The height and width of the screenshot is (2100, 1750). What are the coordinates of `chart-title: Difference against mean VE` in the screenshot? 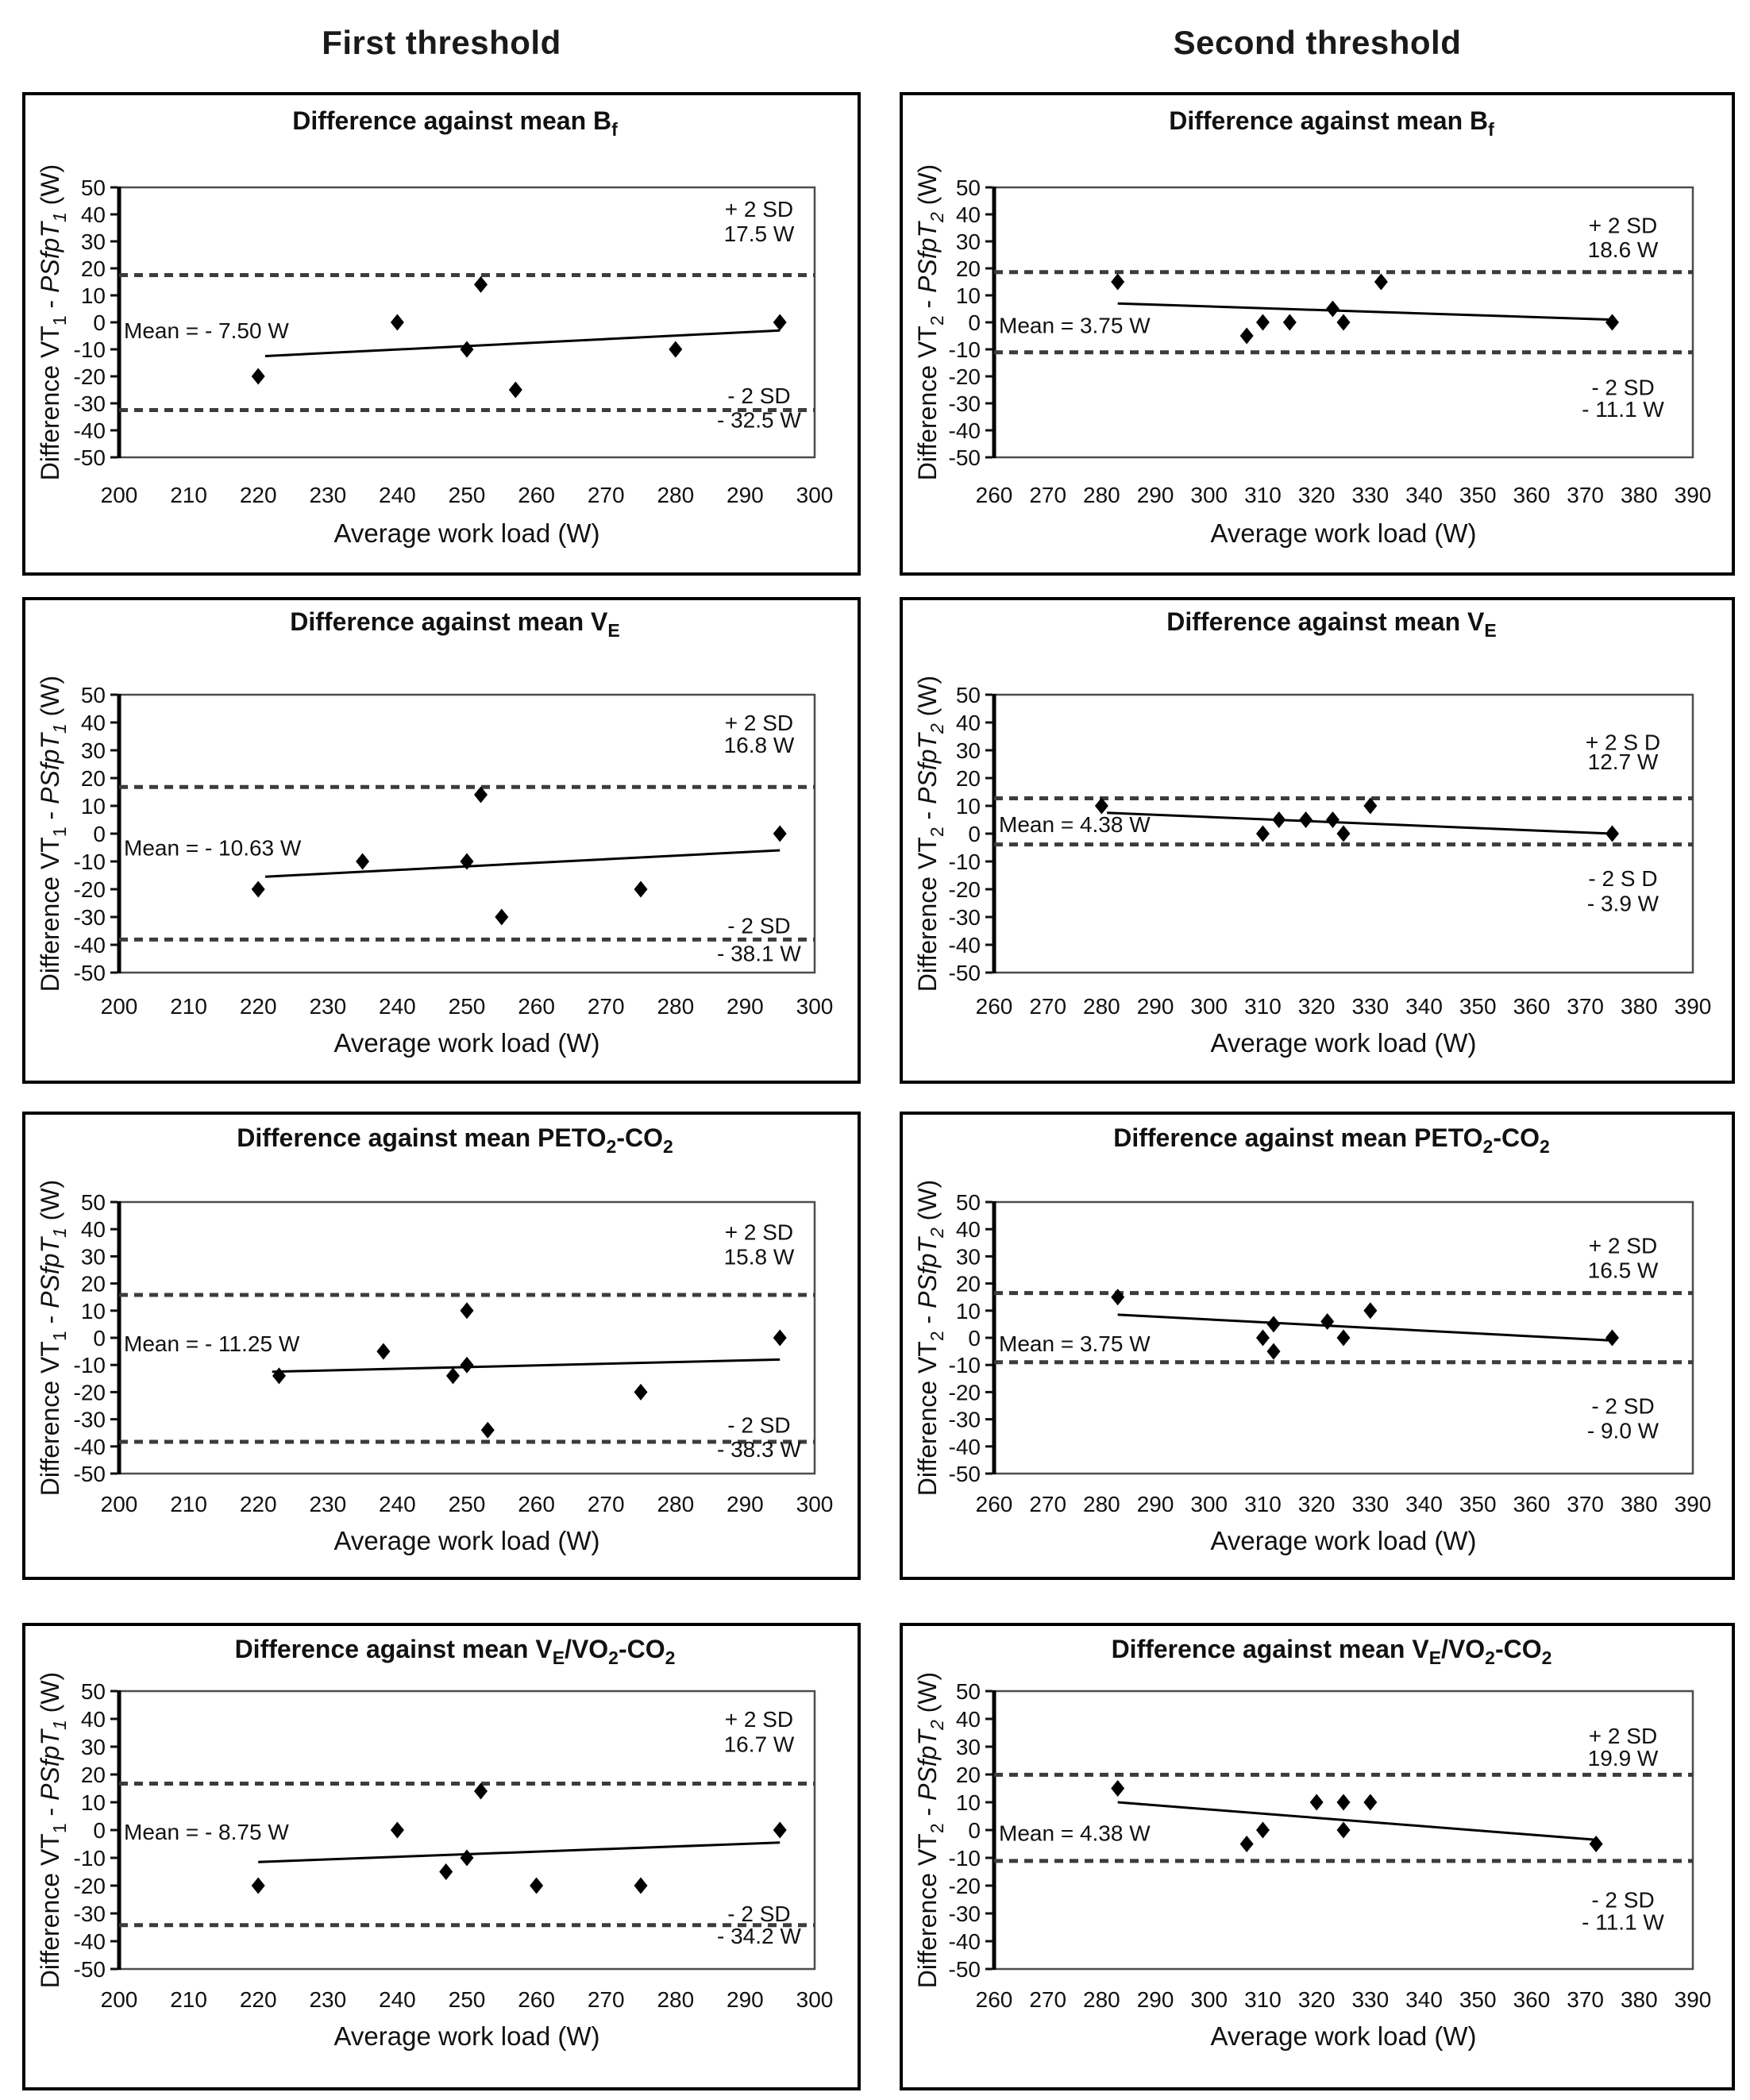 It's located at (454, 624).